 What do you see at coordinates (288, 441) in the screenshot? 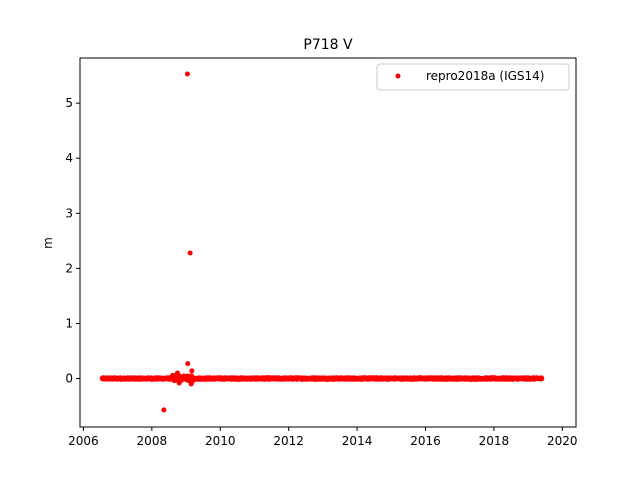
I see `x-tick-label: 2012` at bounding box center [288, 441].